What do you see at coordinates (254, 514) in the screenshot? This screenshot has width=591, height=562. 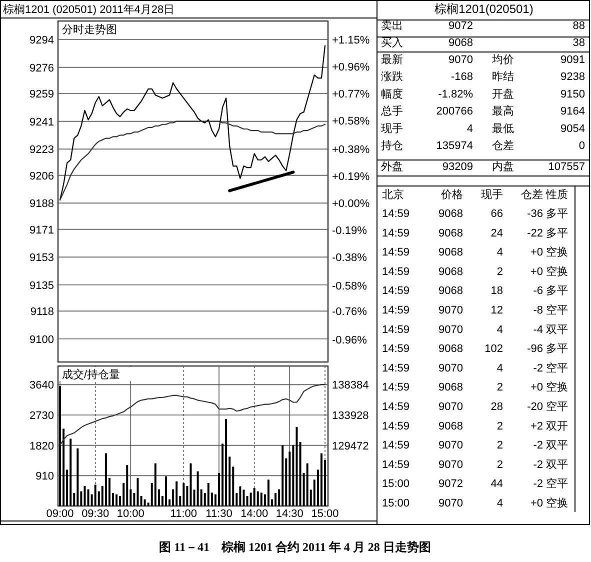 I see `x-tick-label: 14:00` at bounding box center [254, 514].